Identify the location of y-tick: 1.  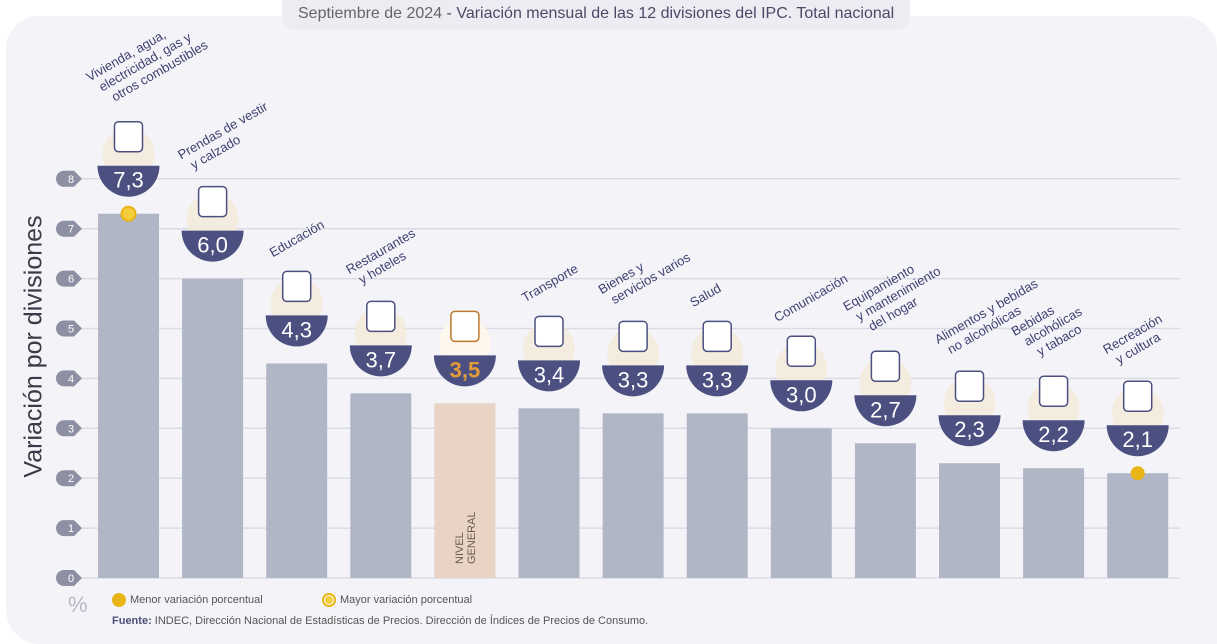
(69, 528).